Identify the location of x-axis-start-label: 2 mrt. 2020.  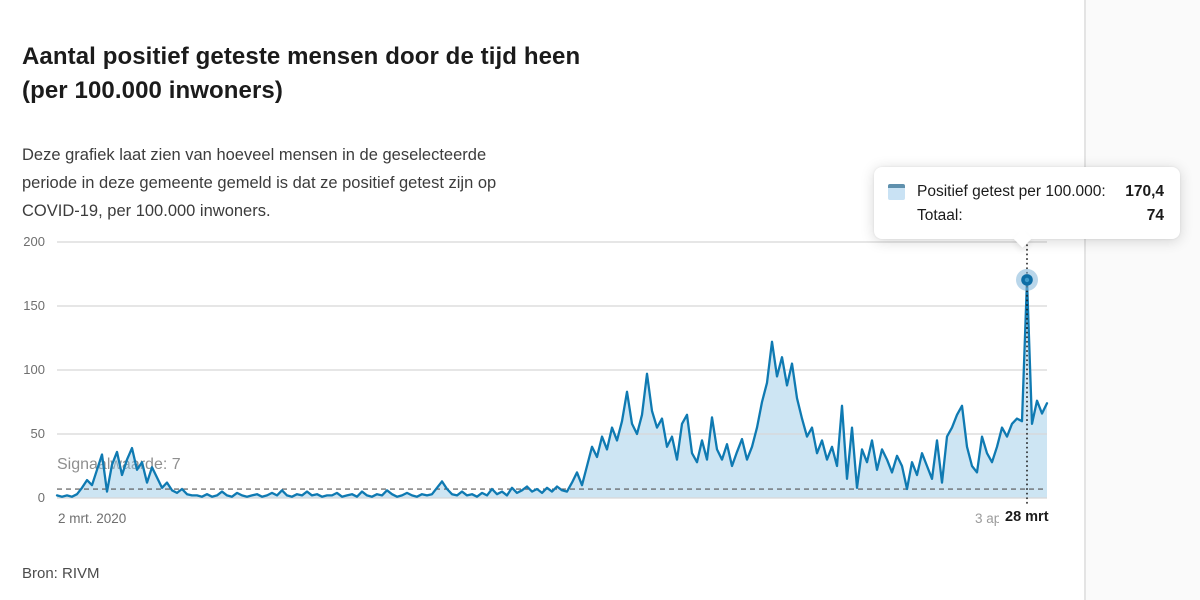
(92, 518).